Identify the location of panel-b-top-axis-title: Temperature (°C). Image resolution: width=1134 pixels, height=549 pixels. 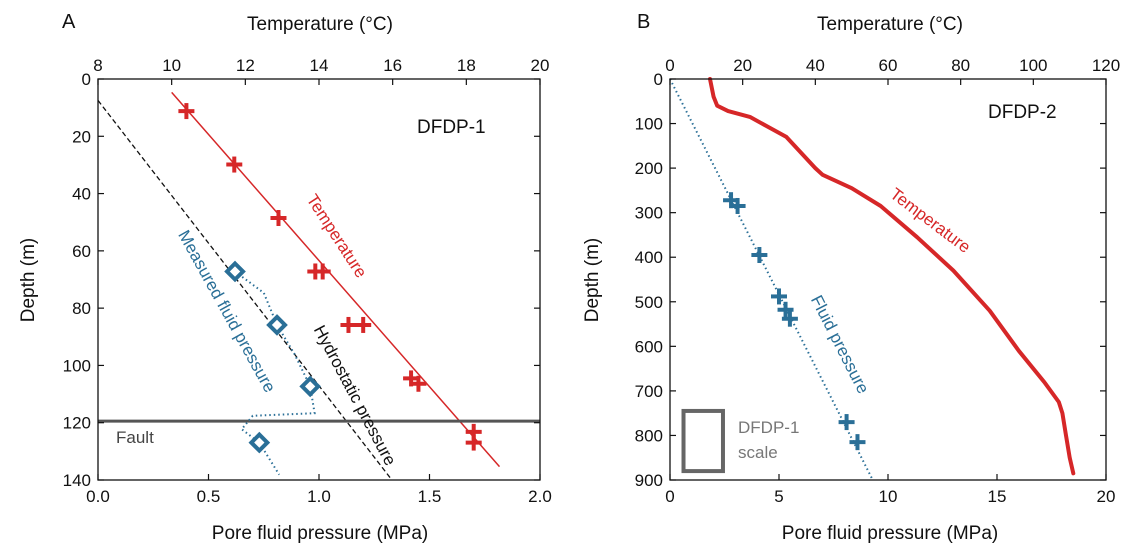
(890, 24).